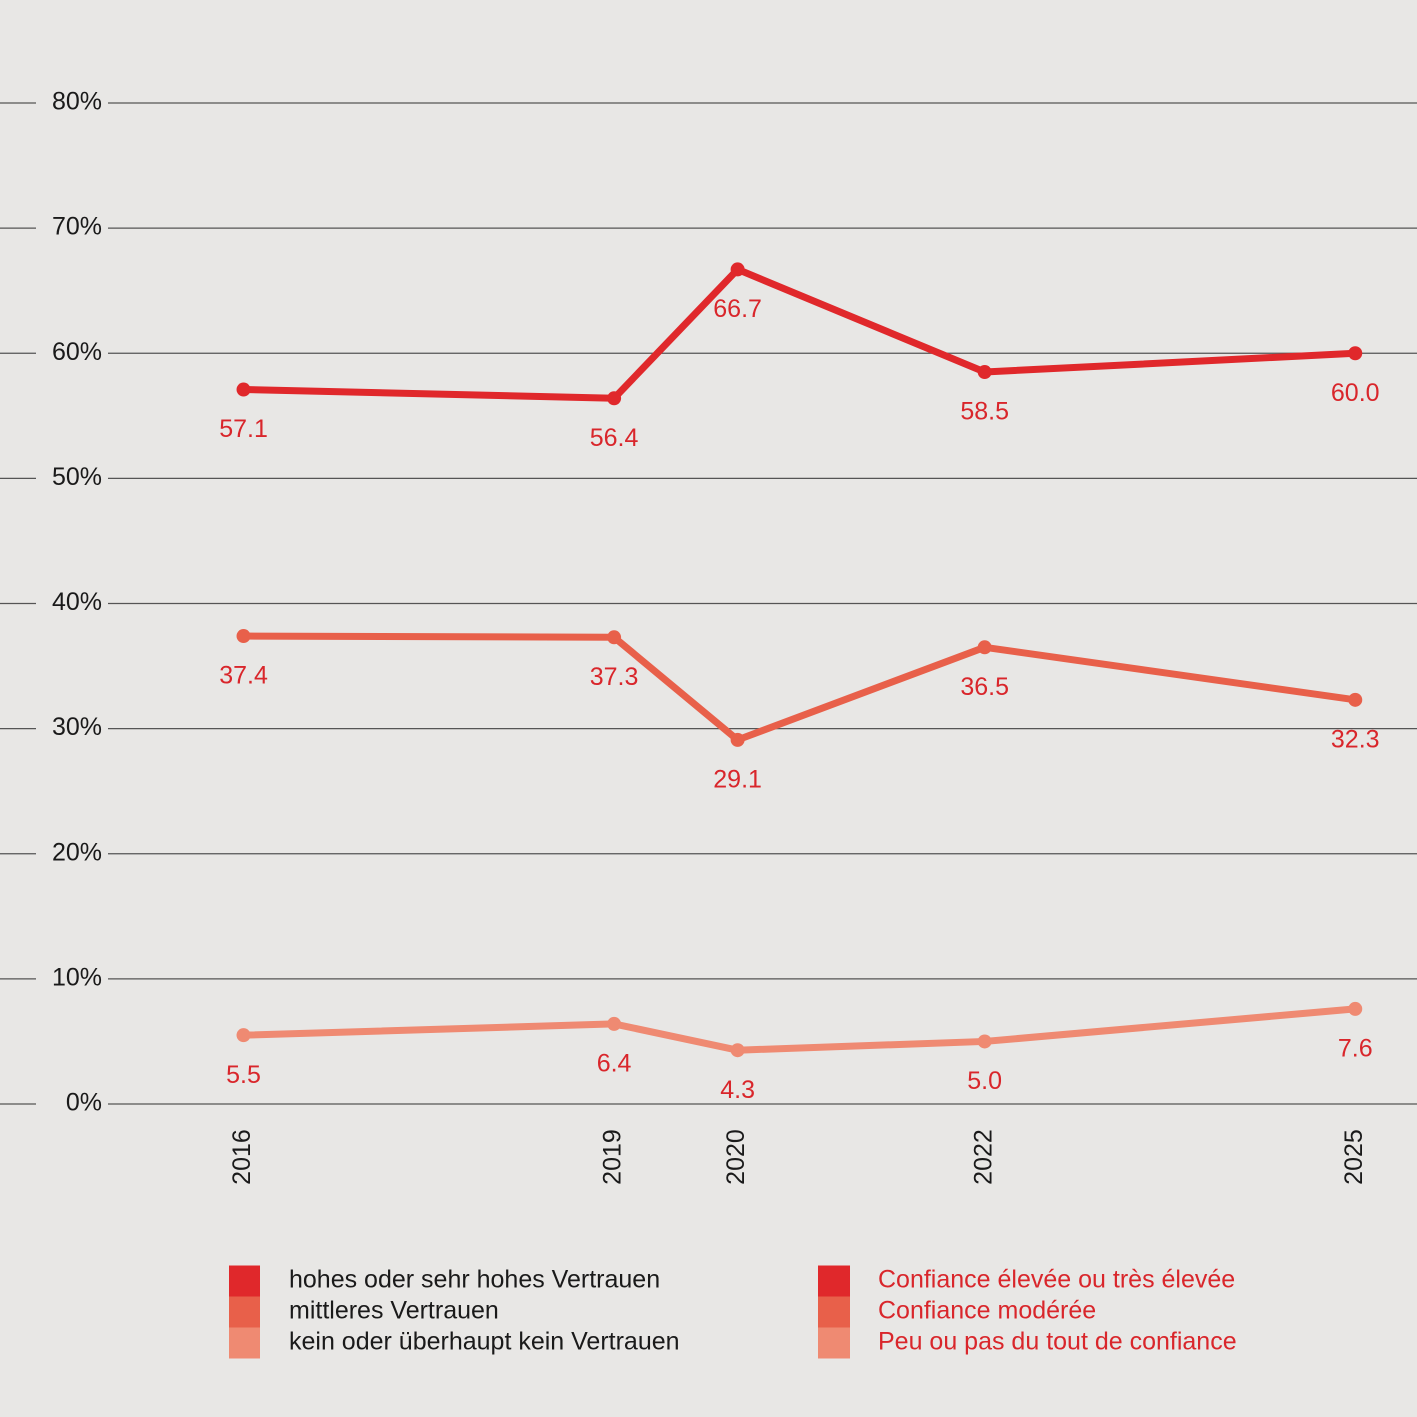 This screenshot has height=1417, width=1417. I want to click on legend-label: Confiance modérée, so click(987, 1311).